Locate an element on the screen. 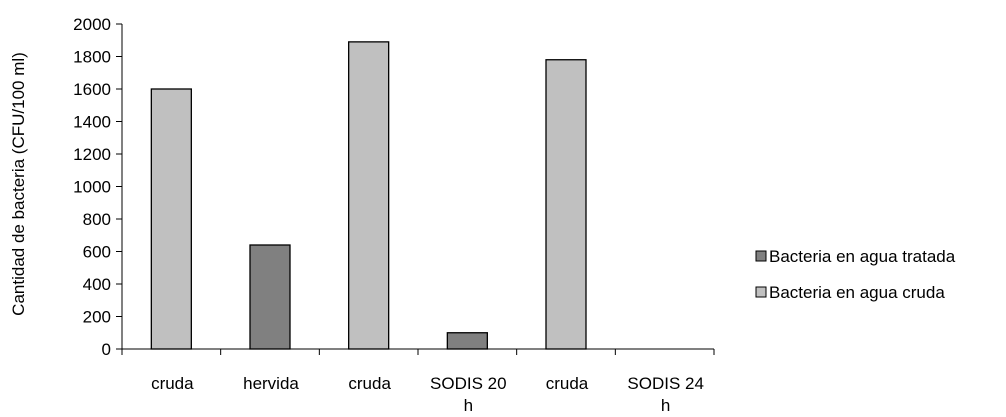  x-category-label: hervida is located at coordinates (271, 383).